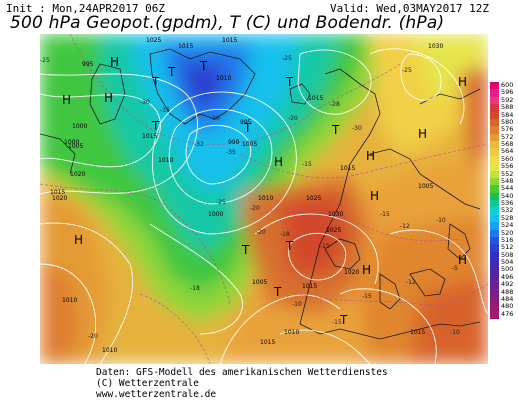  Describe the element at coordinates (507, 225) in the screenshot. I see `legend-label: 524` at that location.